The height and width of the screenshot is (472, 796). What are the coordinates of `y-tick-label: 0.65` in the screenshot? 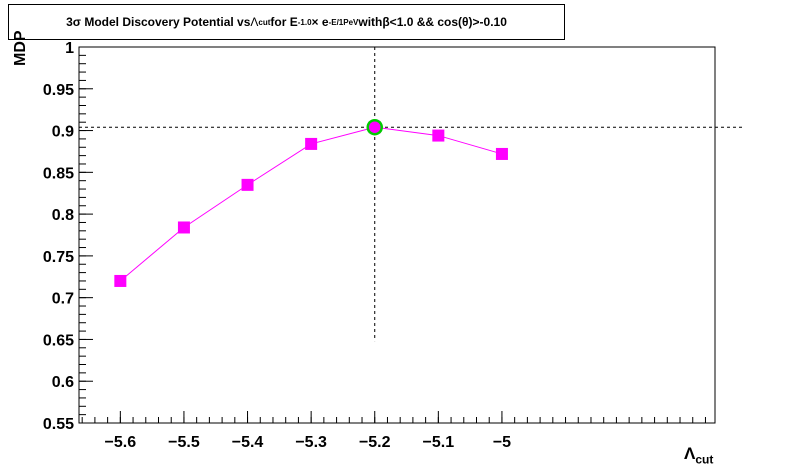 It's located at (58, 340).